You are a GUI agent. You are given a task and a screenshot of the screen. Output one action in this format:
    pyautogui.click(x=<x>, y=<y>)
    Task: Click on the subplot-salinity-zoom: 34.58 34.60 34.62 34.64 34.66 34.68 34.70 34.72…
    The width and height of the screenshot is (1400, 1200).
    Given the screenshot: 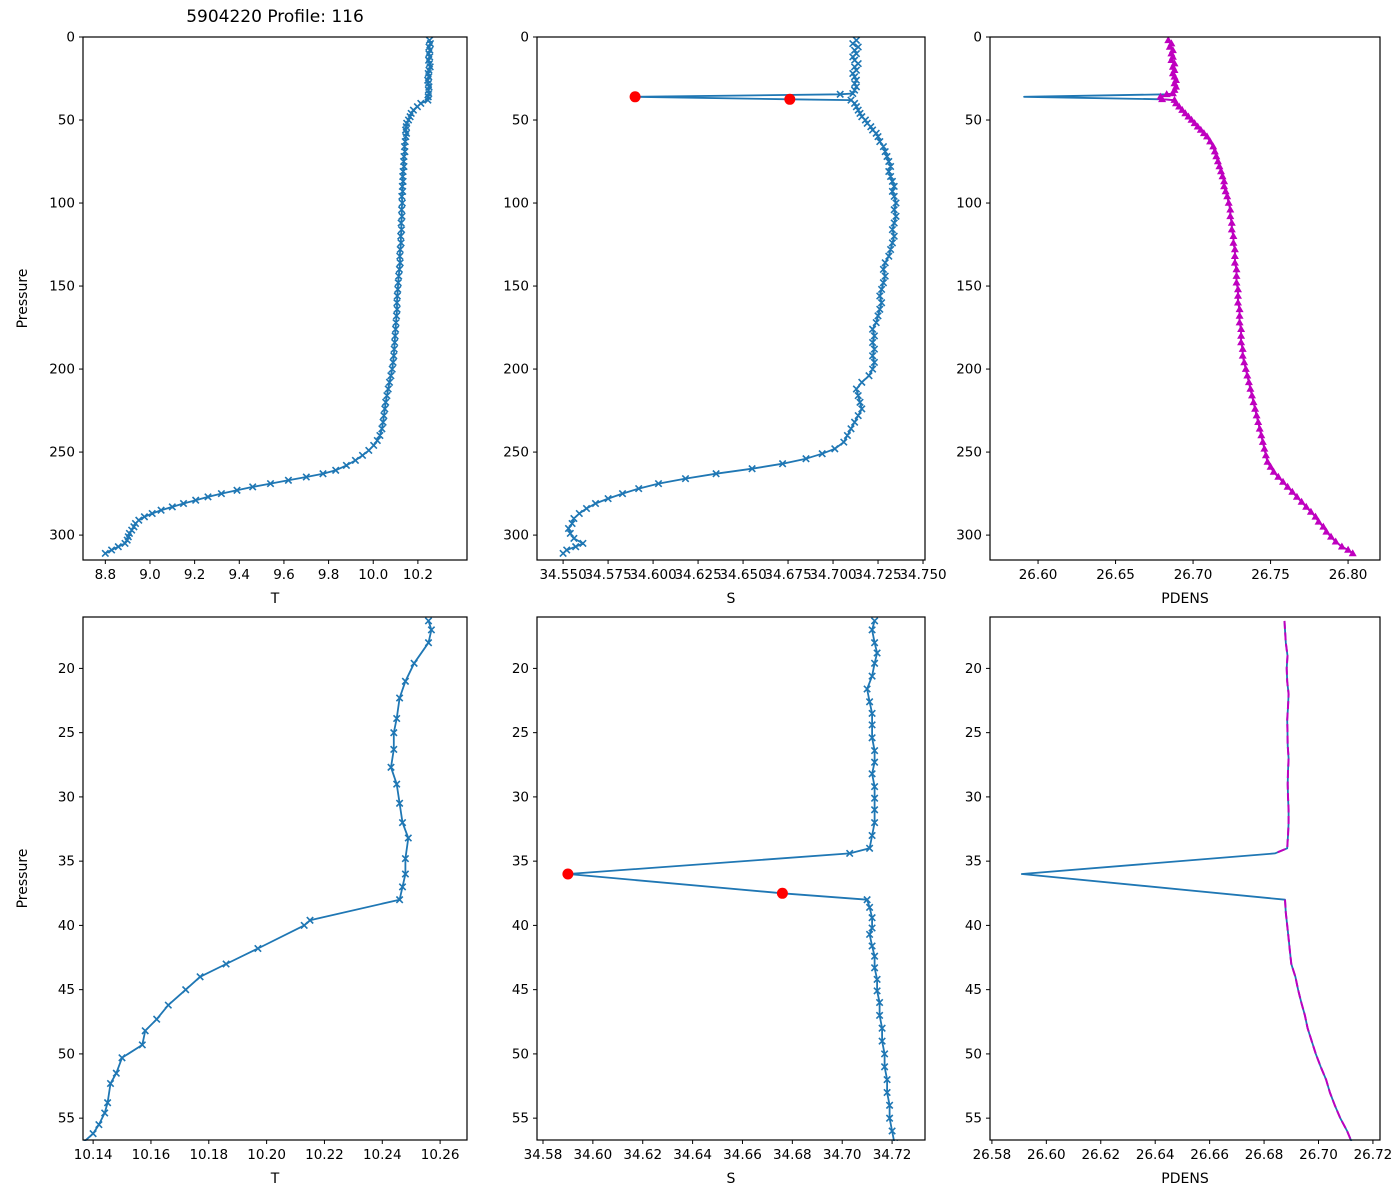 What is the action you would take?
    pyautogui.click(x=719, y=901)
    